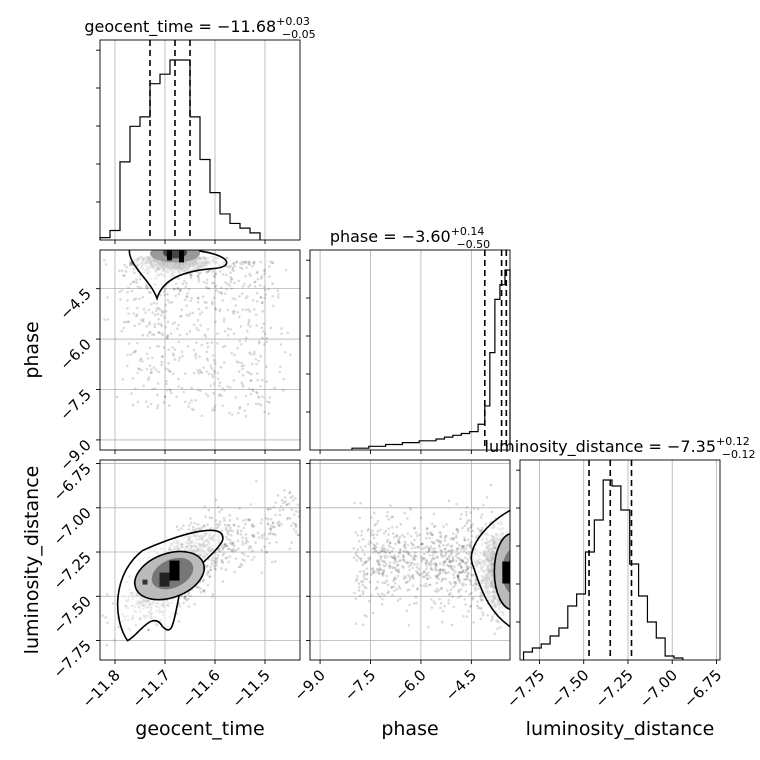 The image size is (760, 760). Describe the element at coordinates (408, 351) in the screenshot. I see `histogram-phase-panel` at that location.